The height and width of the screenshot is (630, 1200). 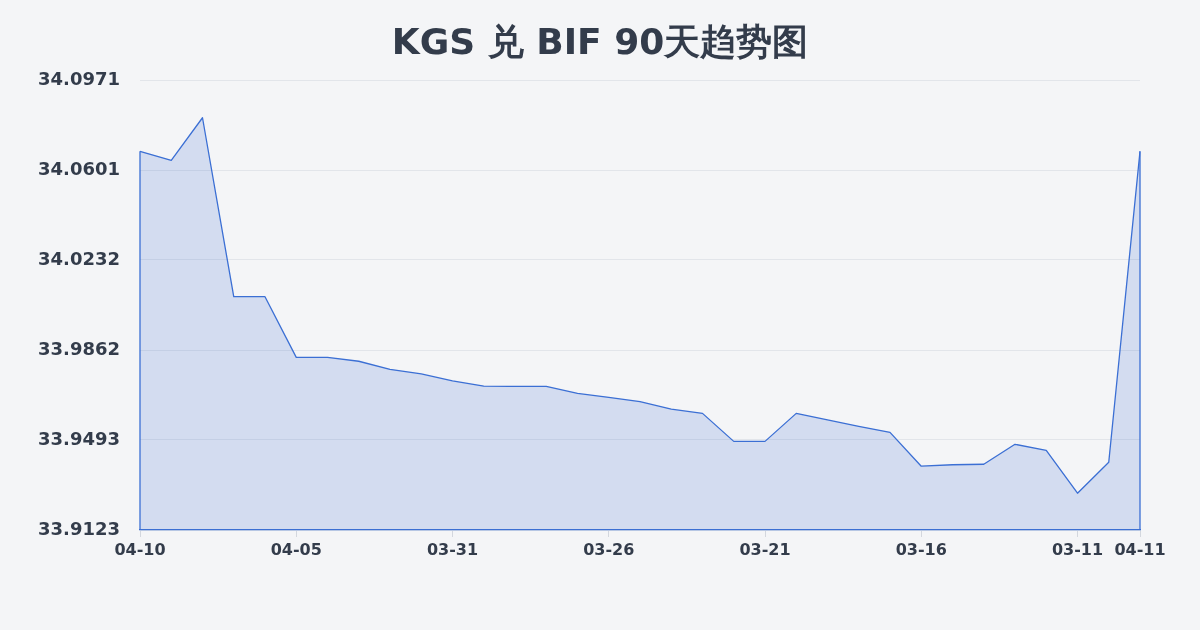 I want to click on y-tick-label: 33.9493, so click(x=79, y=438).